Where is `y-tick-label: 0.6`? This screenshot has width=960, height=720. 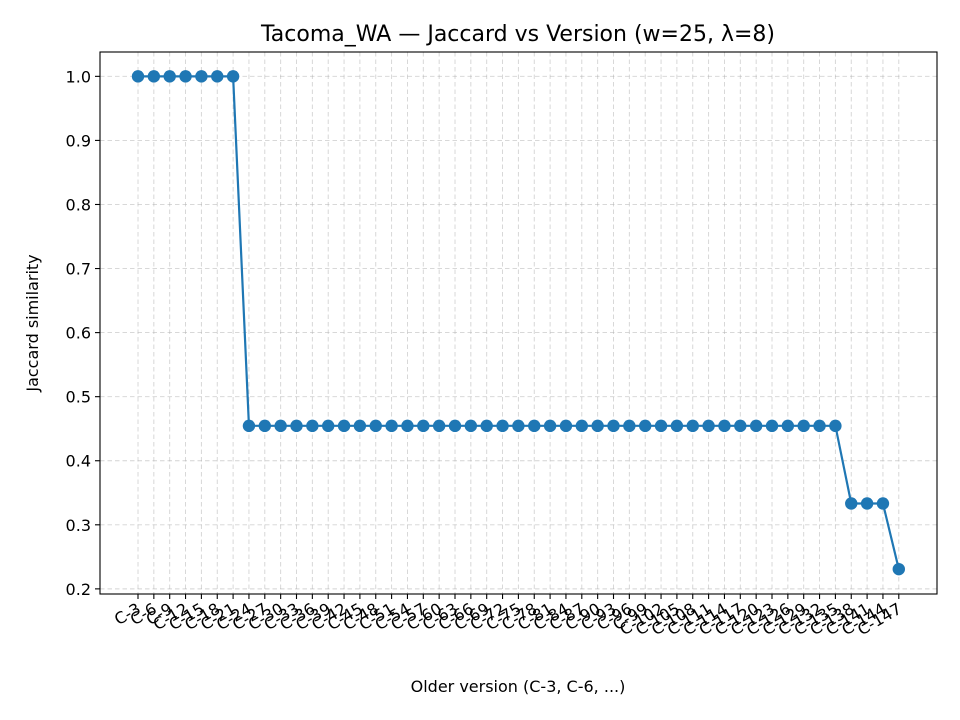
y-tick-label: 0.6 is located at coordinates (78, 333).